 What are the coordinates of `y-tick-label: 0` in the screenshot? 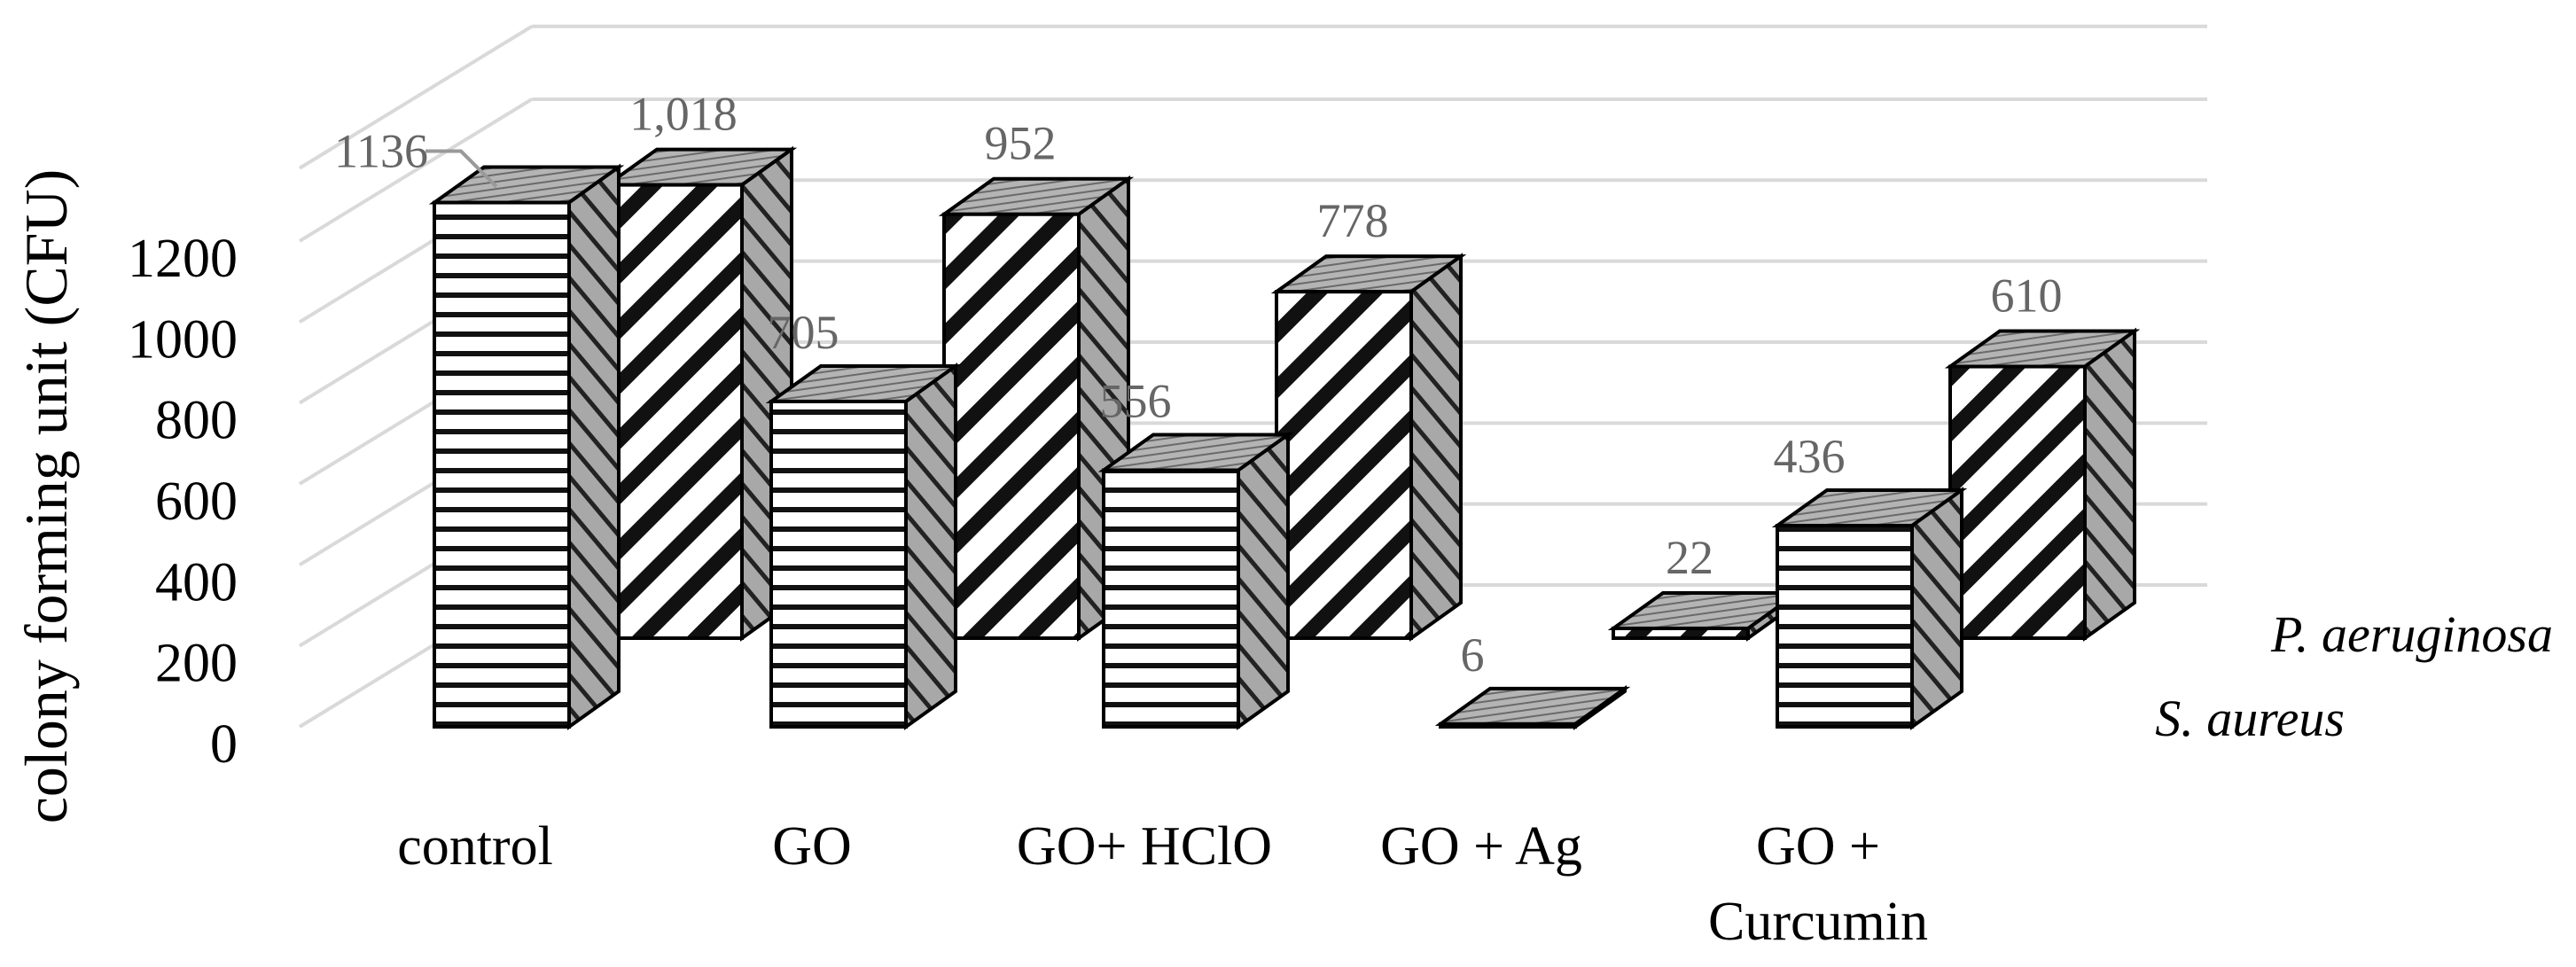 It's located at (224, 744).